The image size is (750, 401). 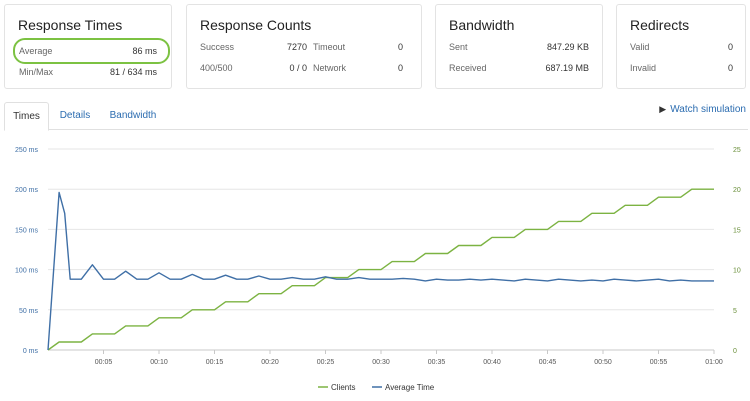 What do you see at coordinates (643, 68) in the screenshot?
I see `invalid-label: Invalid` at bounding box center [643, 68].